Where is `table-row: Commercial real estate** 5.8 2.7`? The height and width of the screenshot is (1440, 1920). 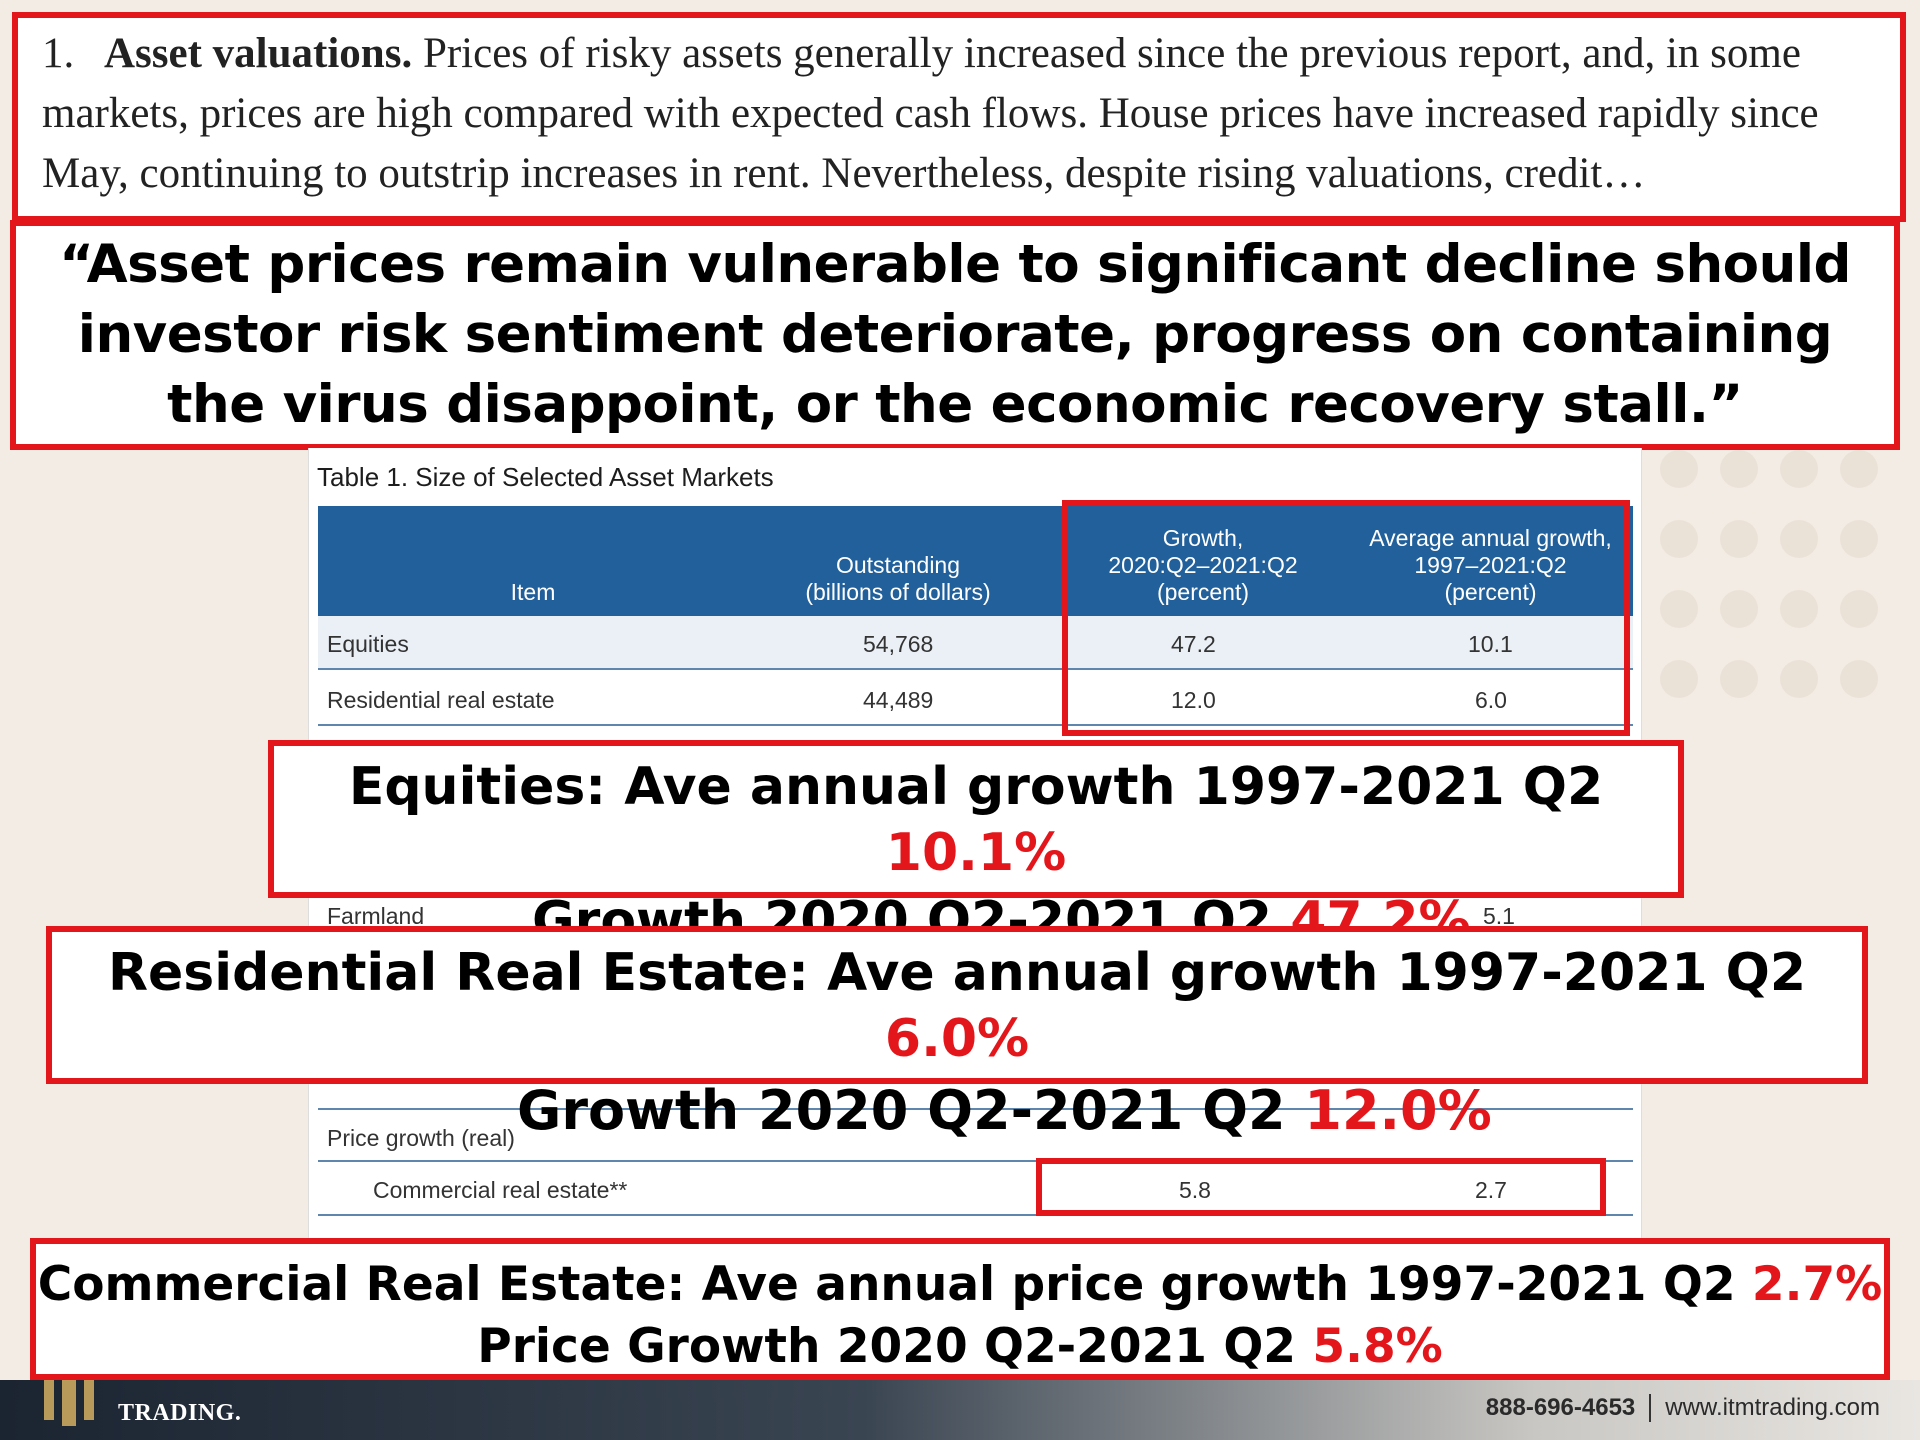 table-row: Commercial real estate** 5.8 2.7 is located at coordinates (975, 1189).